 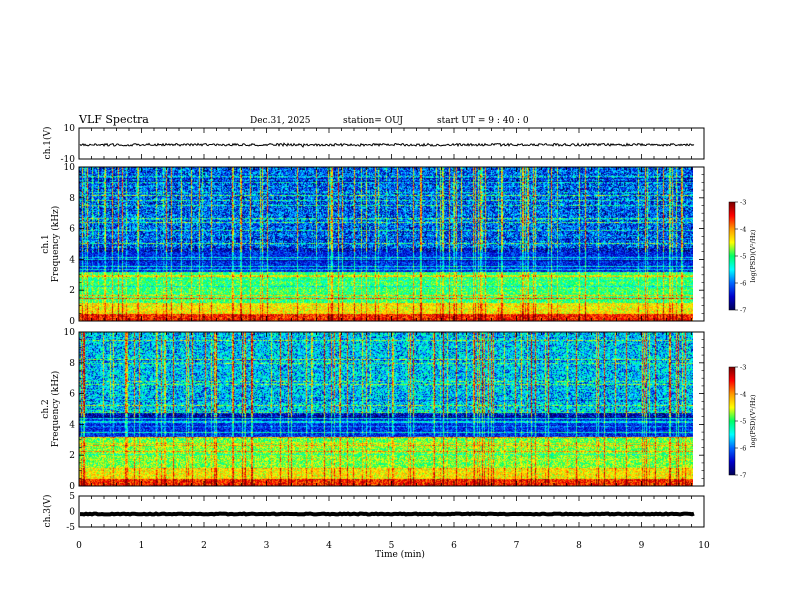 I want to click on time-tick-label: 6, so click(x=454, y=546).